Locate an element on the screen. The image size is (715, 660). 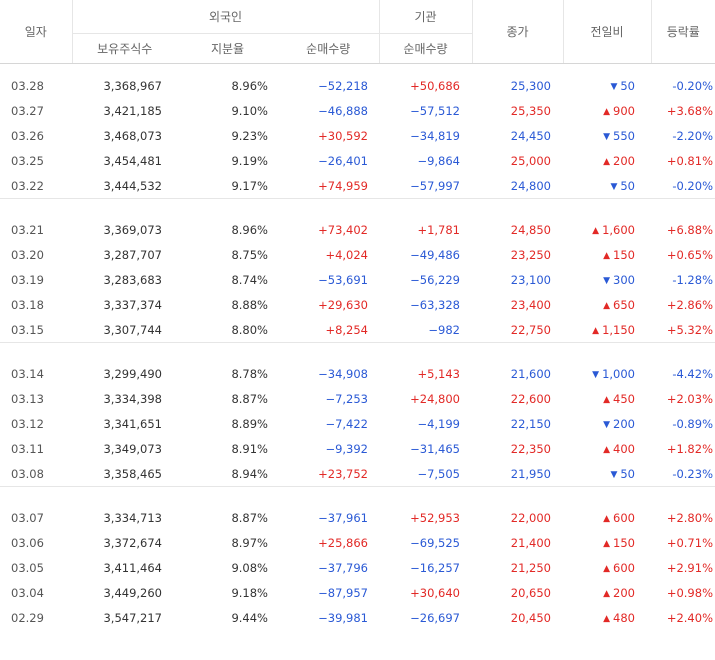
change-value: 1,000 is located at coordinates (618, 373).